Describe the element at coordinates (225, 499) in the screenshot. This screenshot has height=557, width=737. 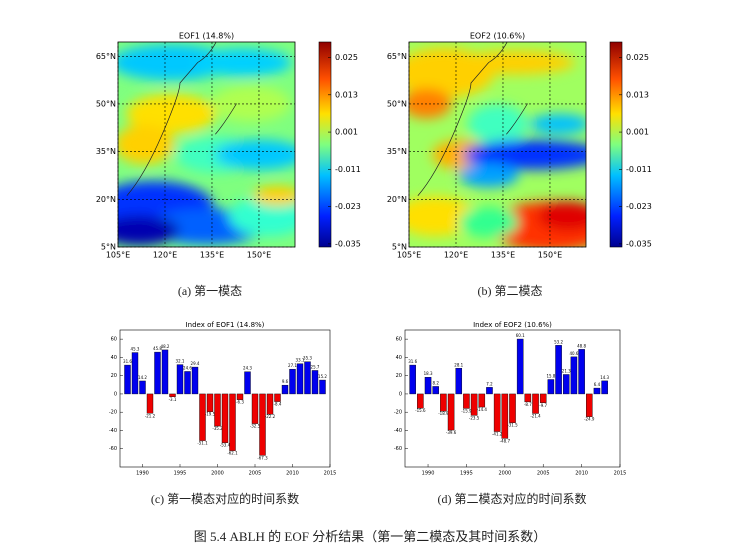
I see `panel-caption: (c) 第一模态对应的时间系数` at that location.